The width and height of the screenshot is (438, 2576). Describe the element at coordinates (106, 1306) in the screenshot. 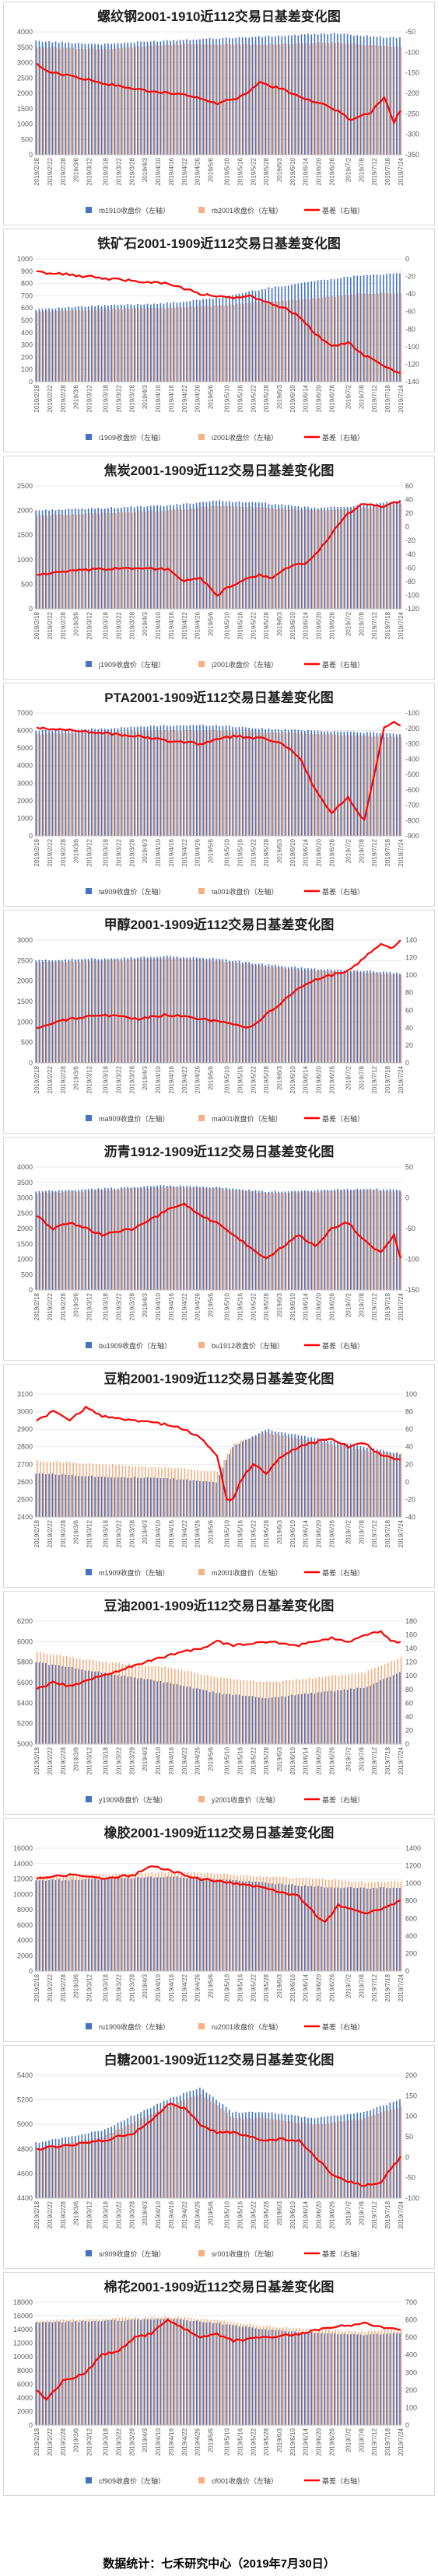

I see `x-tick-label: 2019/3/18` at that location.